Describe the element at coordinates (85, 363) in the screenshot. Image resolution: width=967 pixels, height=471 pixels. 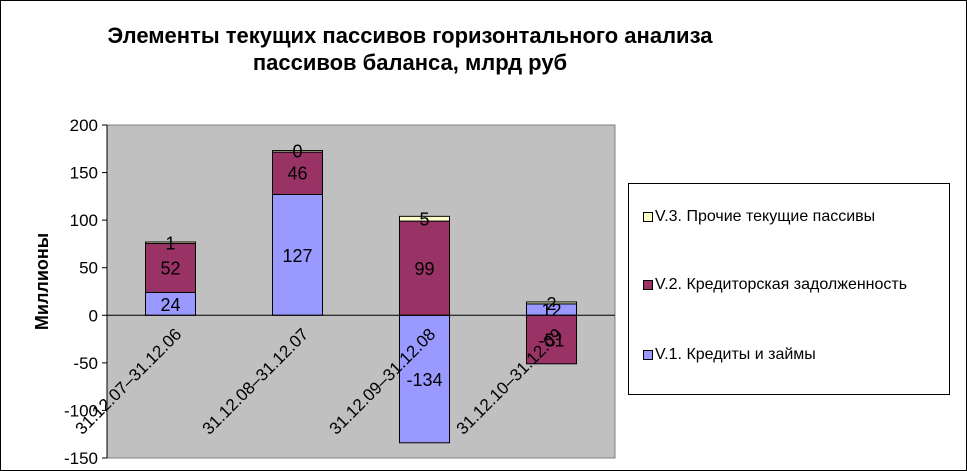
I see `y-tick-label: -50` at that location.